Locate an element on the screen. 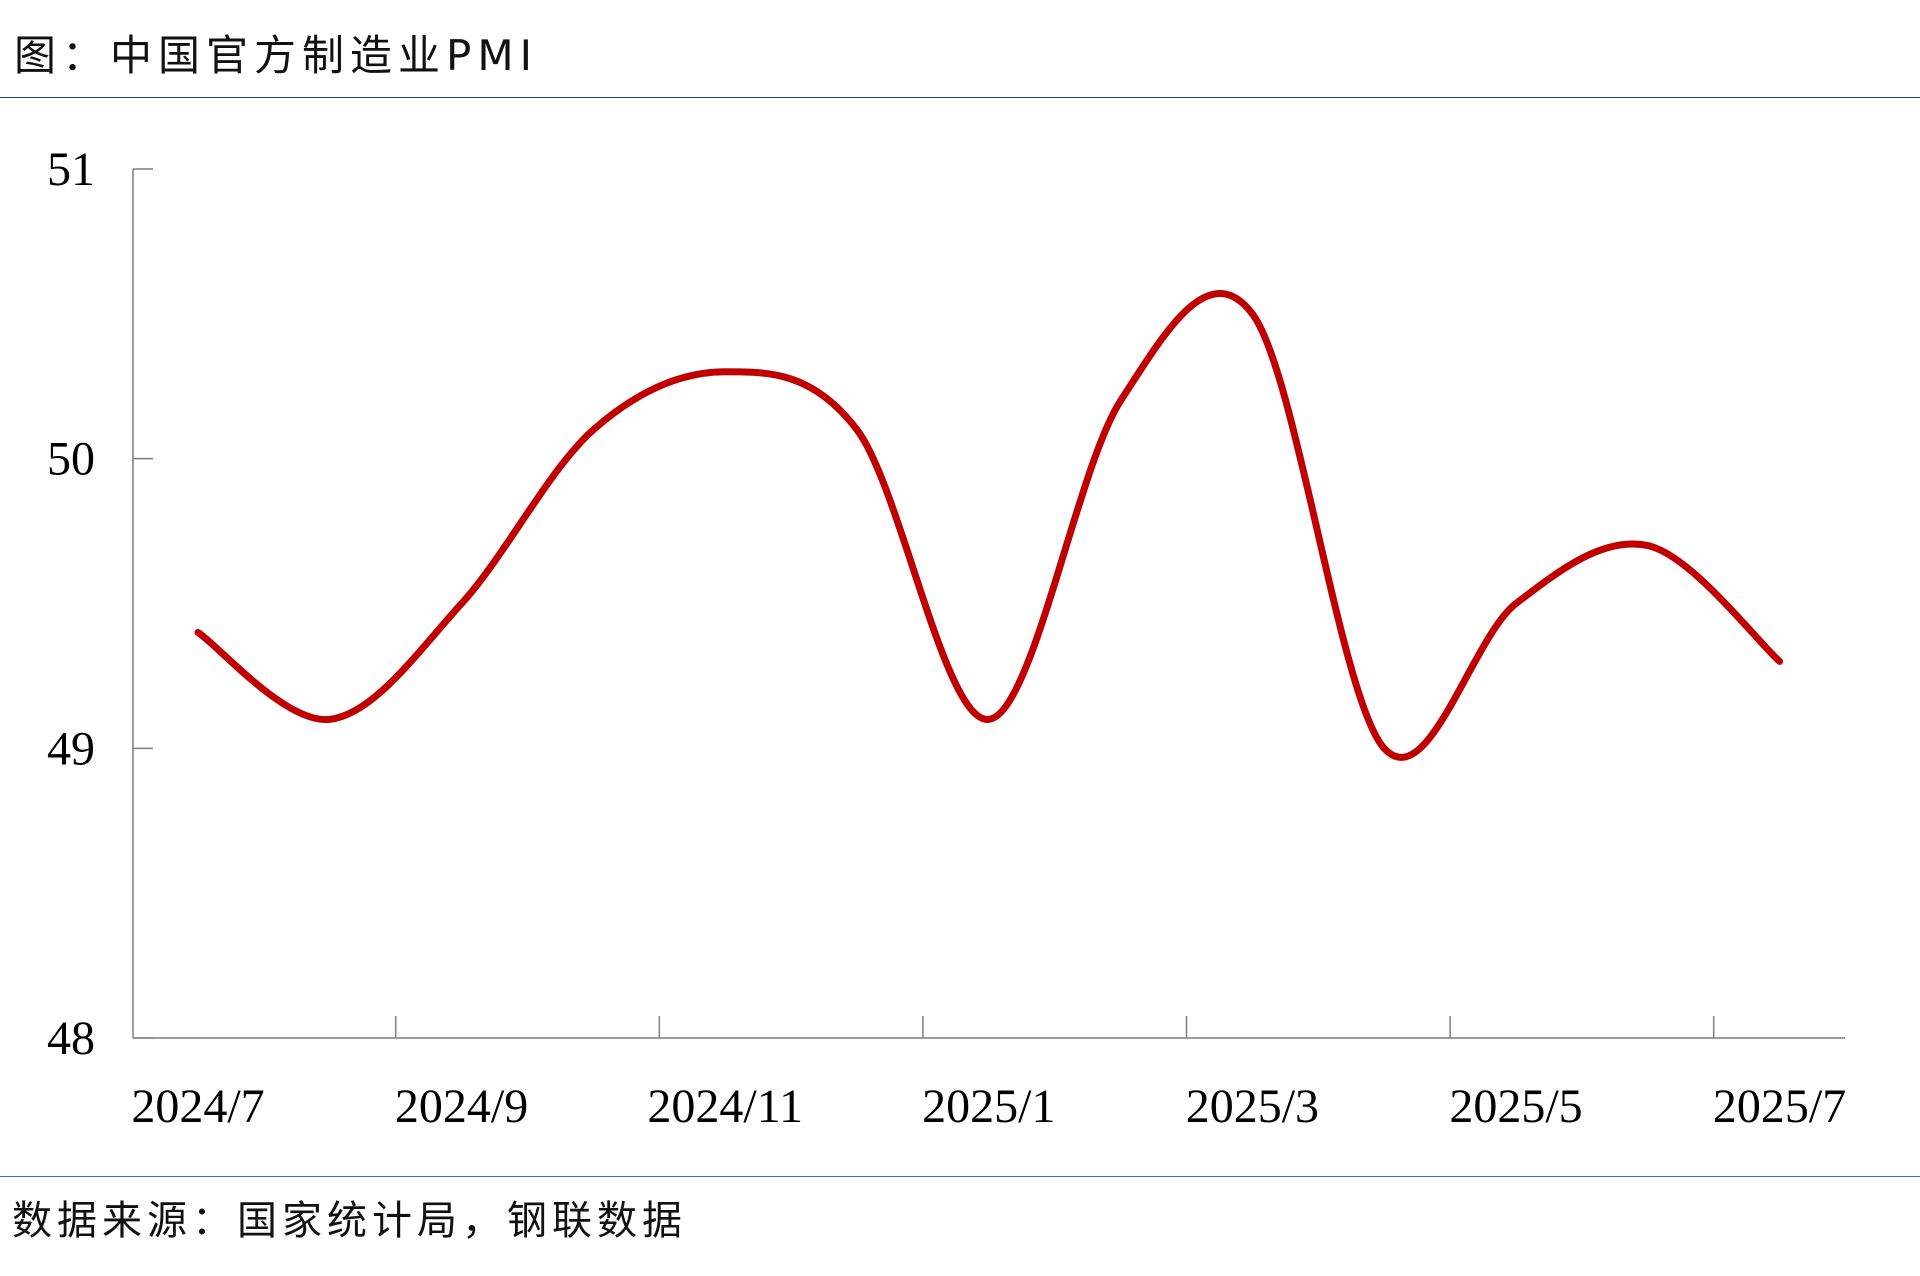 The height and width of the screenshot is (1276, 1920). source-divider is located at coordinates (960, 1176).